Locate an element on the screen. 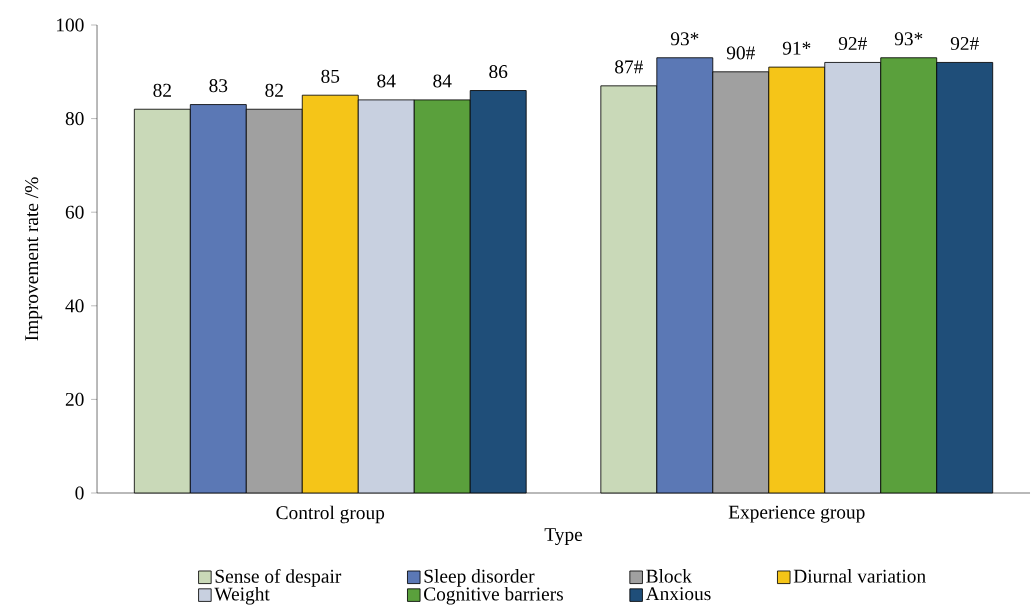 The width and height of the screenshot is (1033, 607). data-label: 86 is located at coordinates (498, 72).